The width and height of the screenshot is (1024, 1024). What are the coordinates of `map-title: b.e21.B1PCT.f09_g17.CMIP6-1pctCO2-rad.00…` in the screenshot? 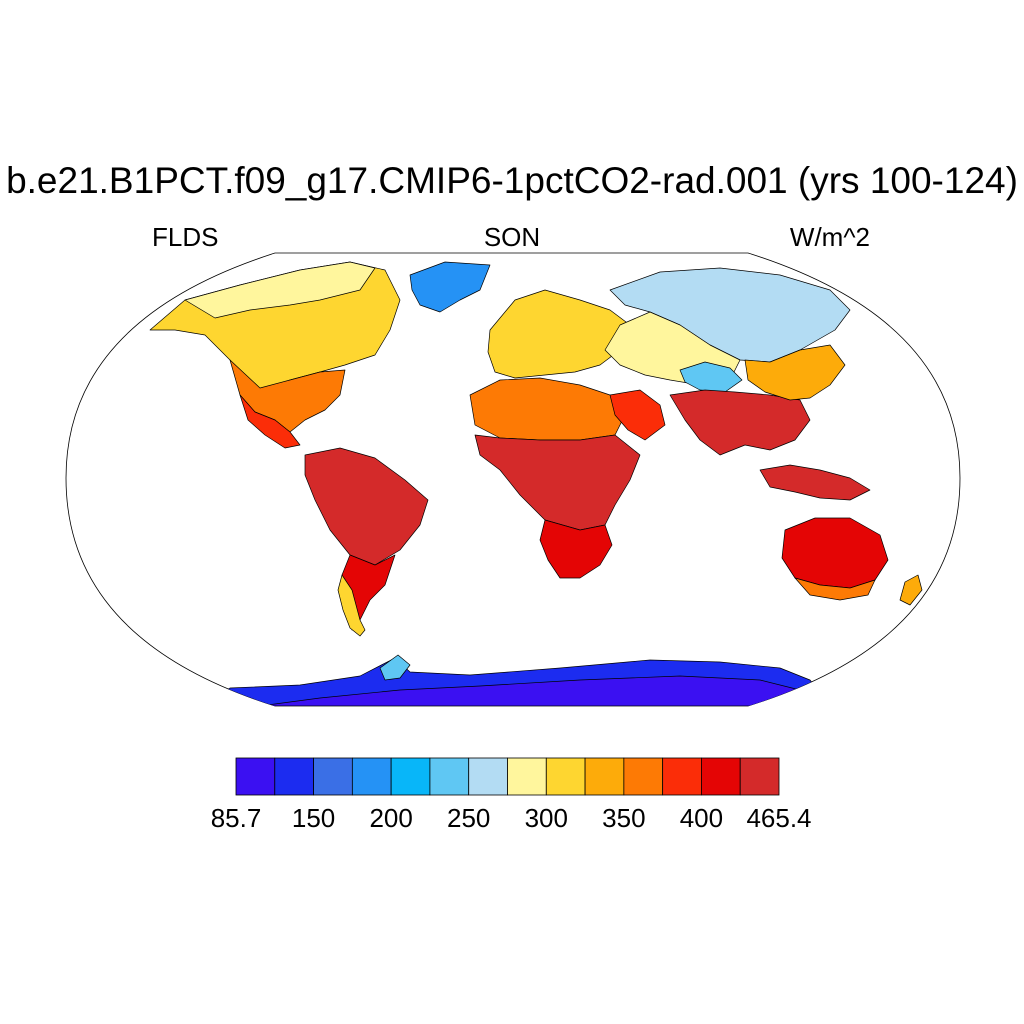 It's located at (512, 180).